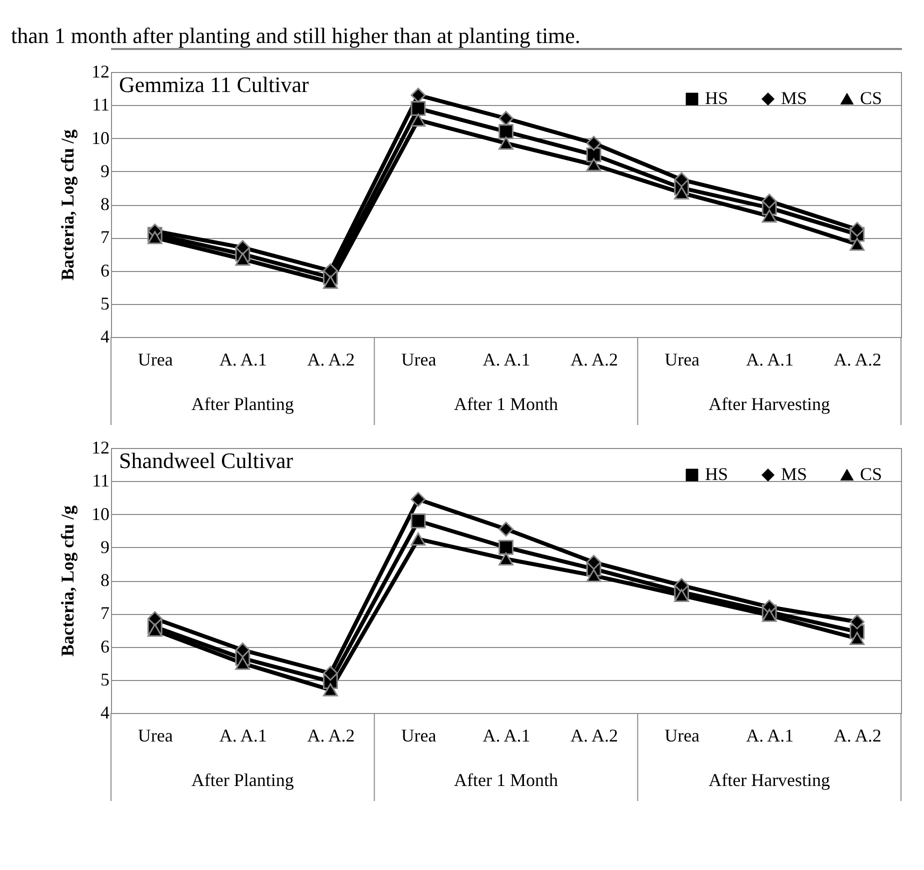 This screenshot has width=924, height=870. I want to click on chart-subtitle: than 1 month after planting and still higher than at planting time., so click(295, 35).